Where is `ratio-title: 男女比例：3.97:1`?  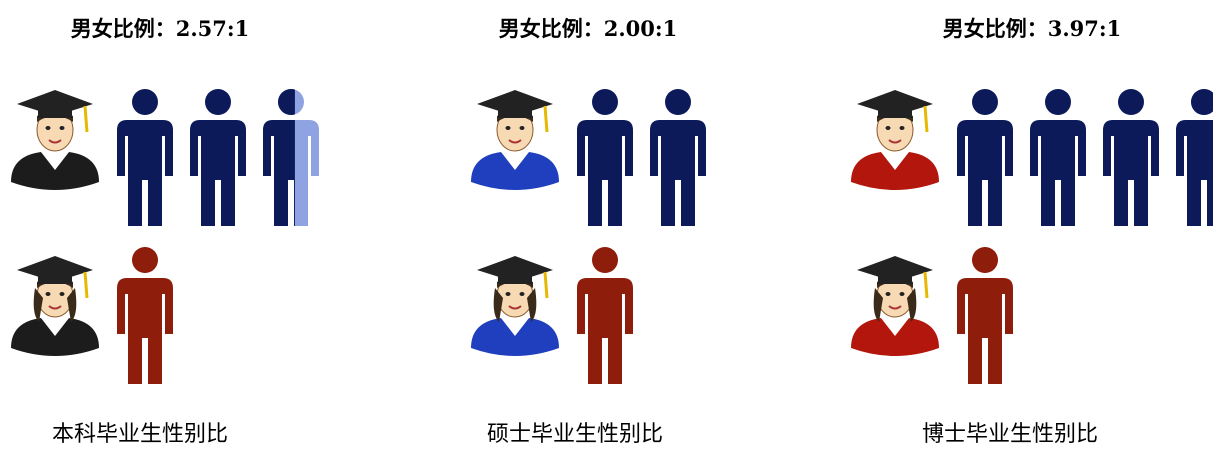 ratio-title: 男女比例：3.97:1 is located at coordinates (1032, 28).